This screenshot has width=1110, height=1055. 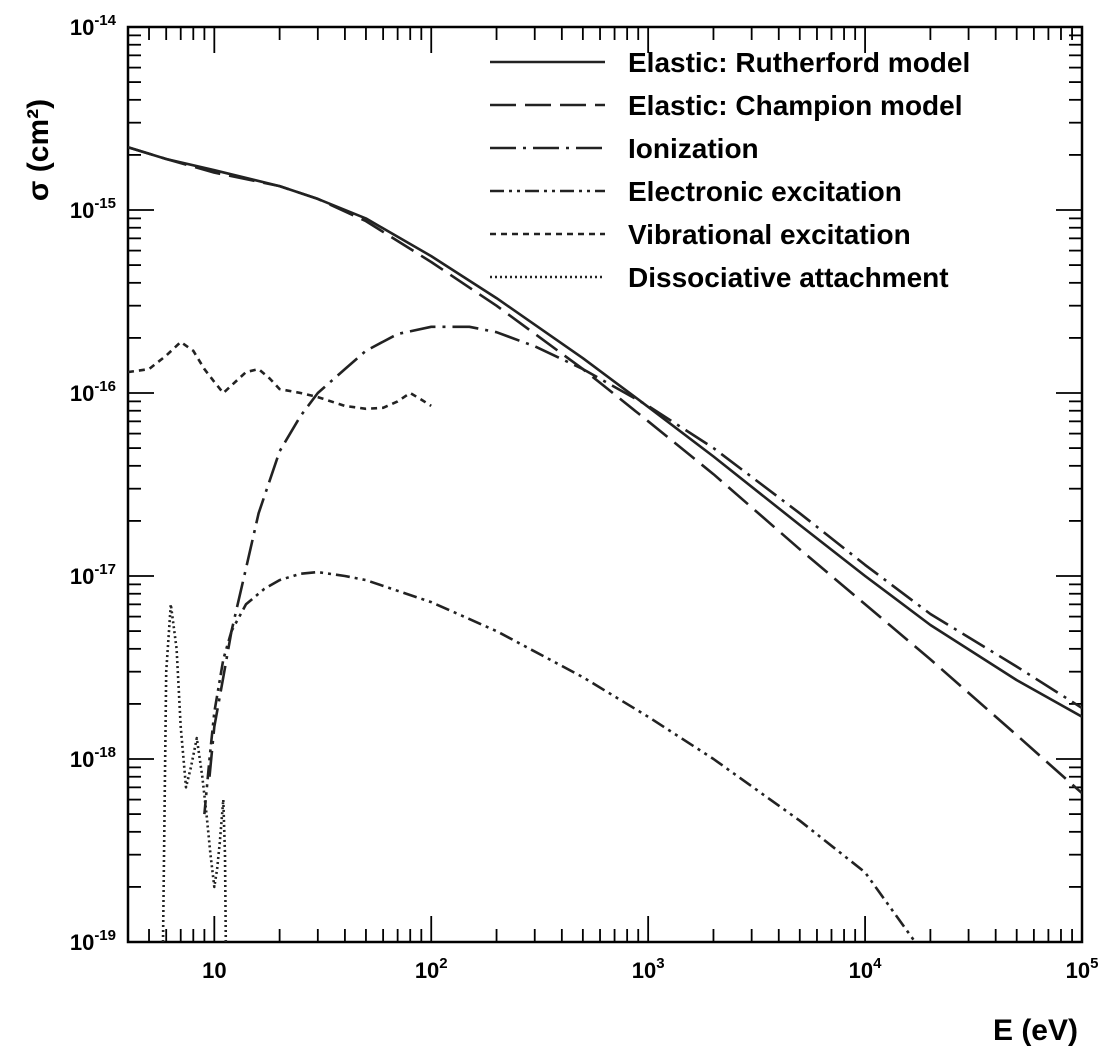 What do you see at coordinates (865, 969) in the screenshot?
I see `x-tick-label: 10⁴` at bounding box center [865, 969].